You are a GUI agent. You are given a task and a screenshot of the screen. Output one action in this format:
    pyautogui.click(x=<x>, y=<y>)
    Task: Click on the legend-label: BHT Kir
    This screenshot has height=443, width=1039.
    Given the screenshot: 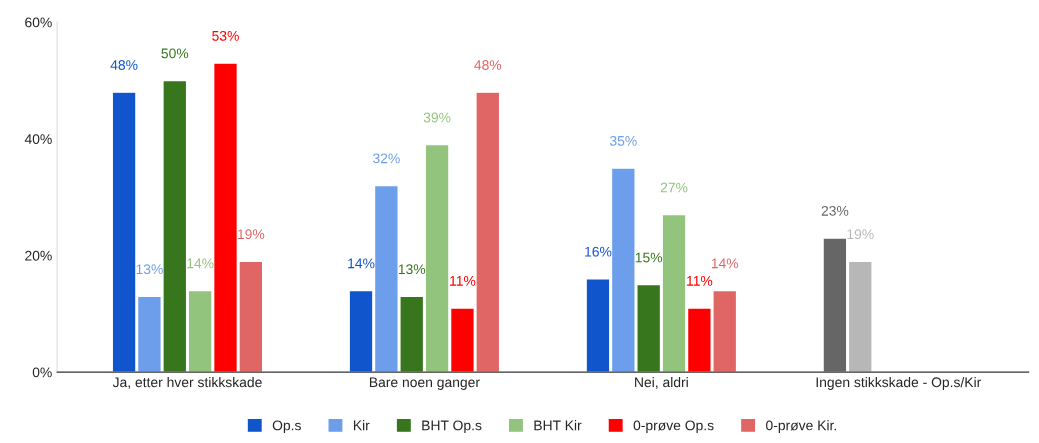 What is the action you would take?
    pyautogui.click(x=558, y=425)
    